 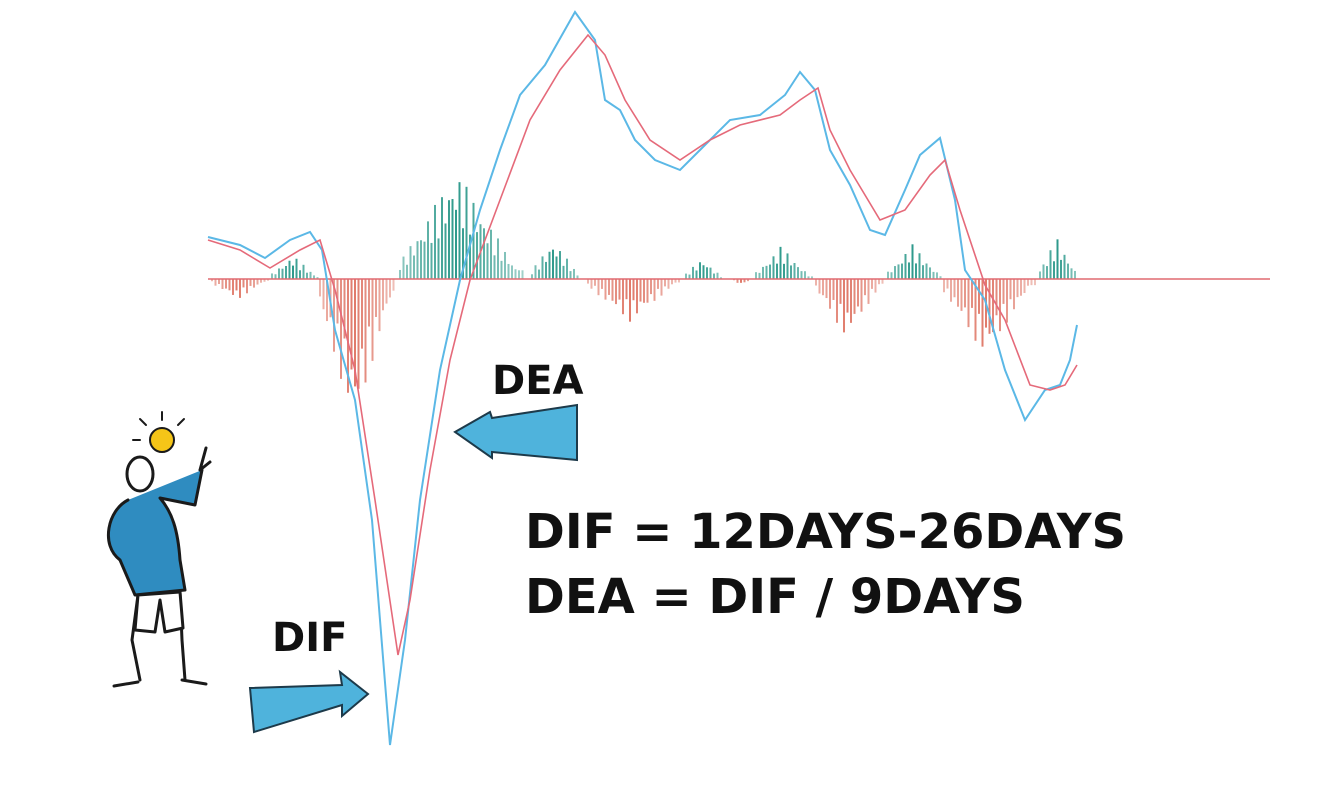 What do you see at coordinates (309, 638) in the screenshot?
I see `dif-label: DIF` at bounding box center [309, 638].